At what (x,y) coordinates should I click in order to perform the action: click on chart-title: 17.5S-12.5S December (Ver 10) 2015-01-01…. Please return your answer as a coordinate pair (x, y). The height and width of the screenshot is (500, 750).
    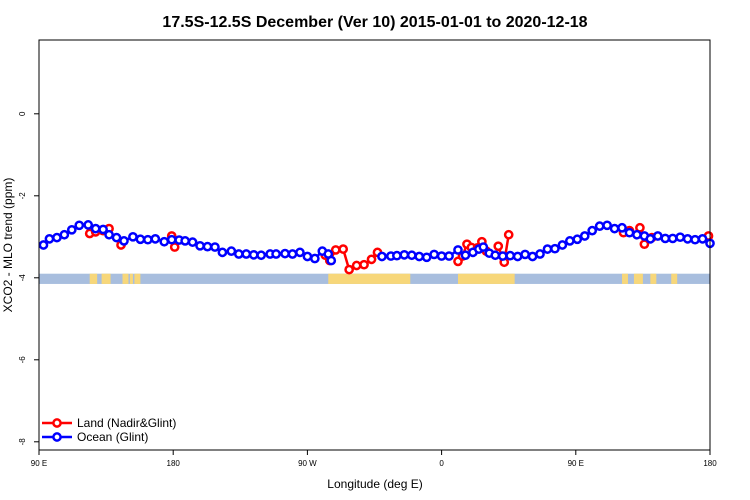
    Looking at the image, I should click on (374, 22).